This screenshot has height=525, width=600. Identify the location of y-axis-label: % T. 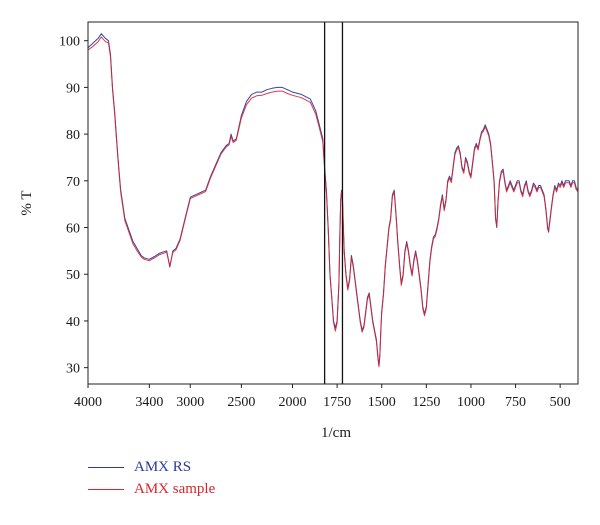
(27, 202).